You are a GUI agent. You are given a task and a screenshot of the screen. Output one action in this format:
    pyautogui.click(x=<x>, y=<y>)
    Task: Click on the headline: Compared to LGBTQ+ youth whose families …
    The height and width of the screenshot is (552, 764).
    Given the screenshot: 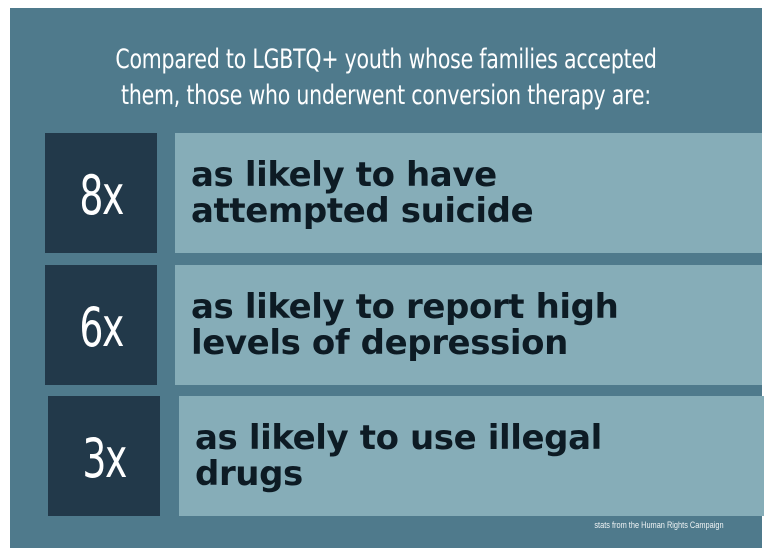 What is the action you would take?
    pyautogui.click(x=386, y=78)
    